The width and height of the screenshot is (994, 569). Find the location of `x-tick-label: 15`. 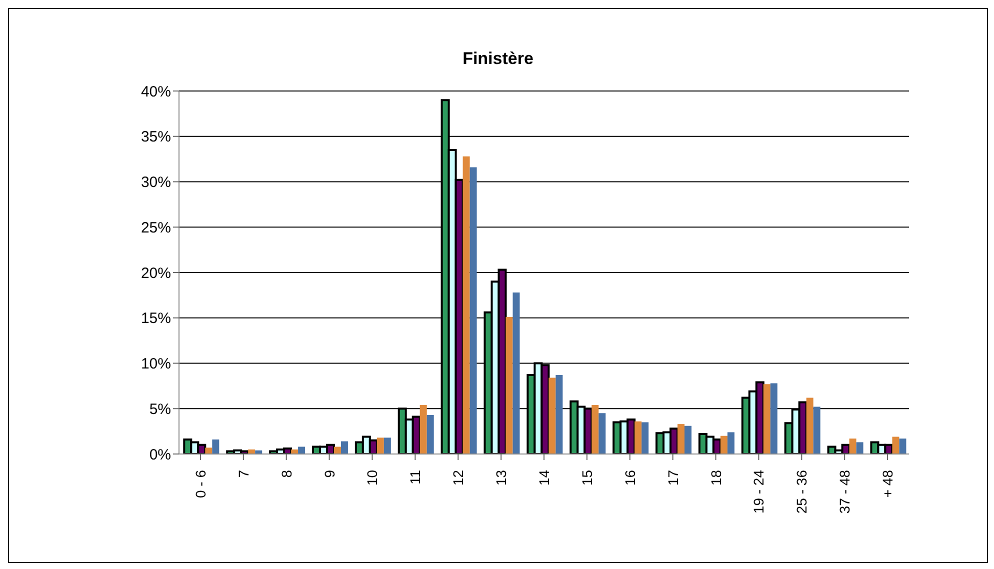

x-tick-label: 15 is located at coordinates (586, 478).